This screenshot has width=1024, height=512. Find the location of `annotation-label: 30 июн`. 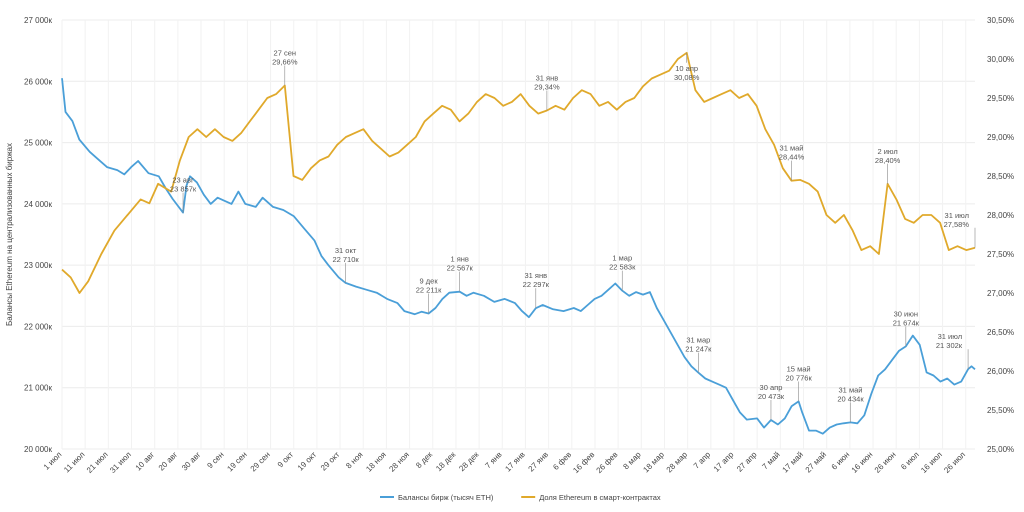

annotation-label: 30 июн is located at coordinates (906, 313).